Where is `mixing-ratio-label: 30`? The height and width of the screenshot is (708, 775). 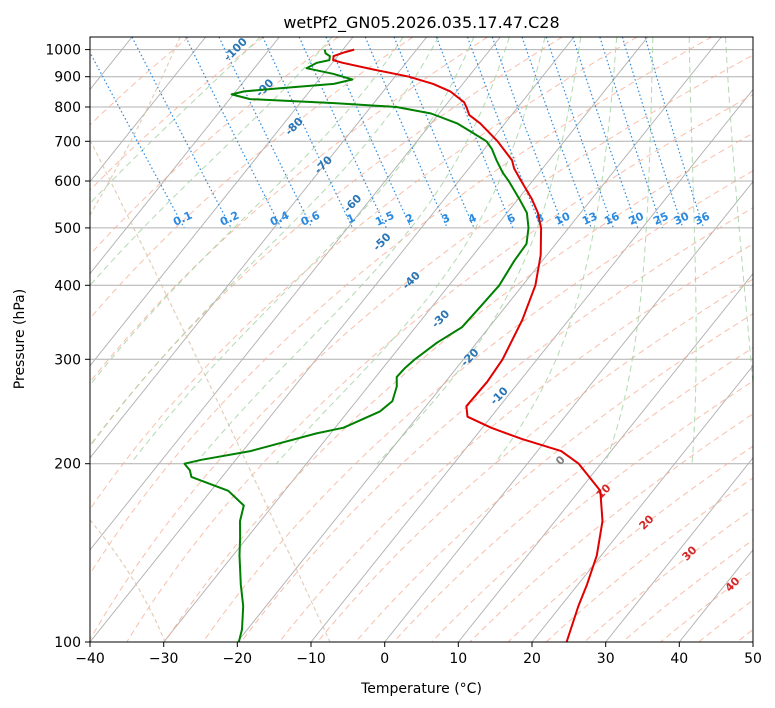
mixing-ratio-label: 30 is located at coordinates (682, 218).